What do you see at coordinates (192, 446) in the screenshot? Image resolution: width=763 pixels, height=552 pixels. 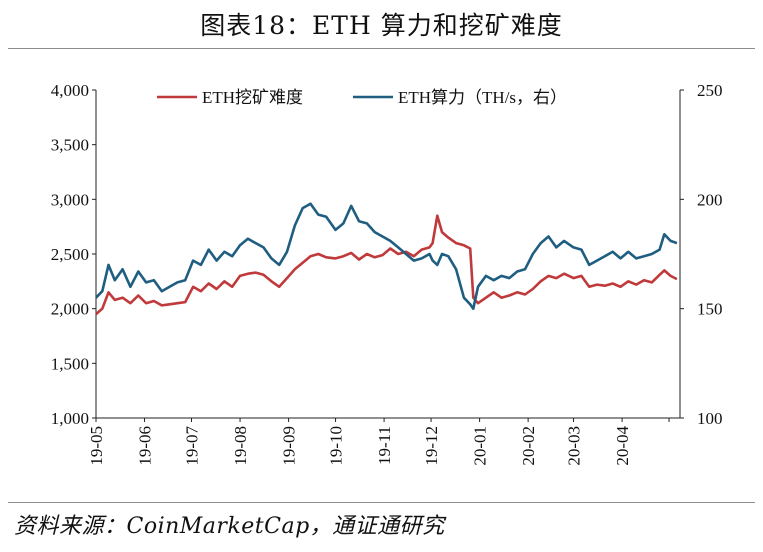 I see `x-tick-label: 19-07` at bounding box center [192, 446].